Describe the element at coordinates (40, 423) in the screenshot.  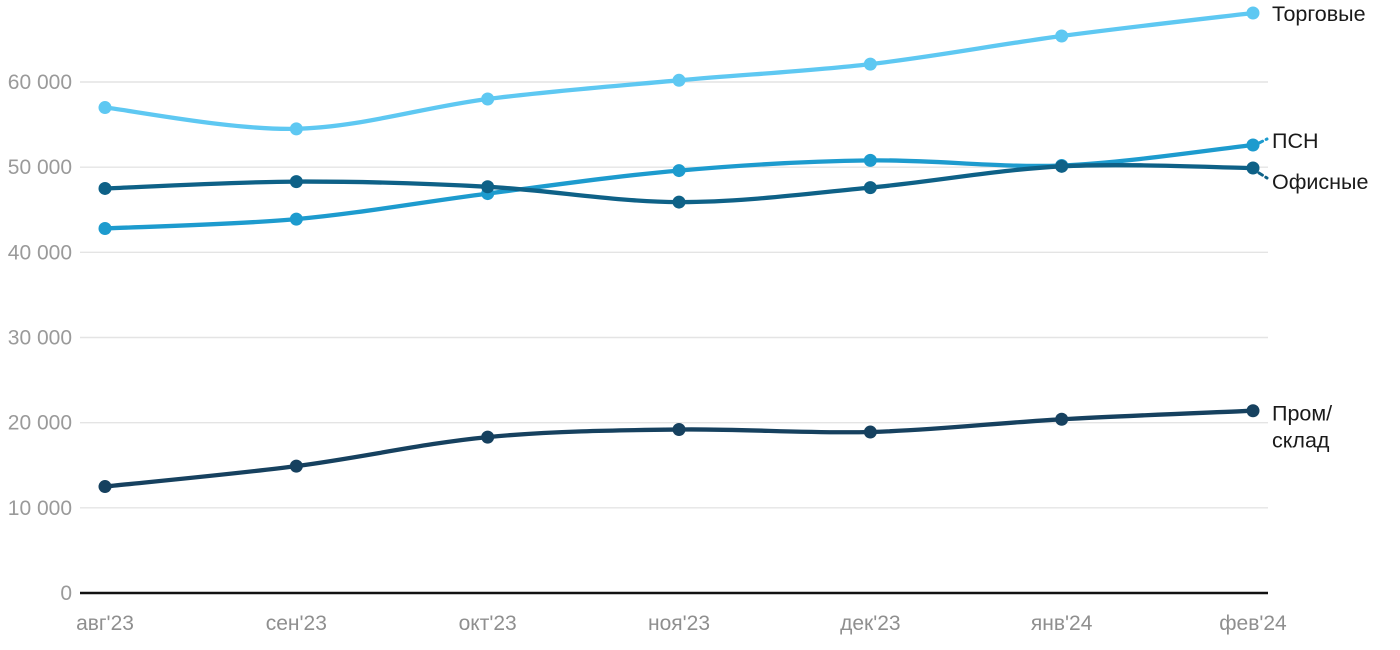
I see `y-axis-tick-20000: 20 000` at that location.